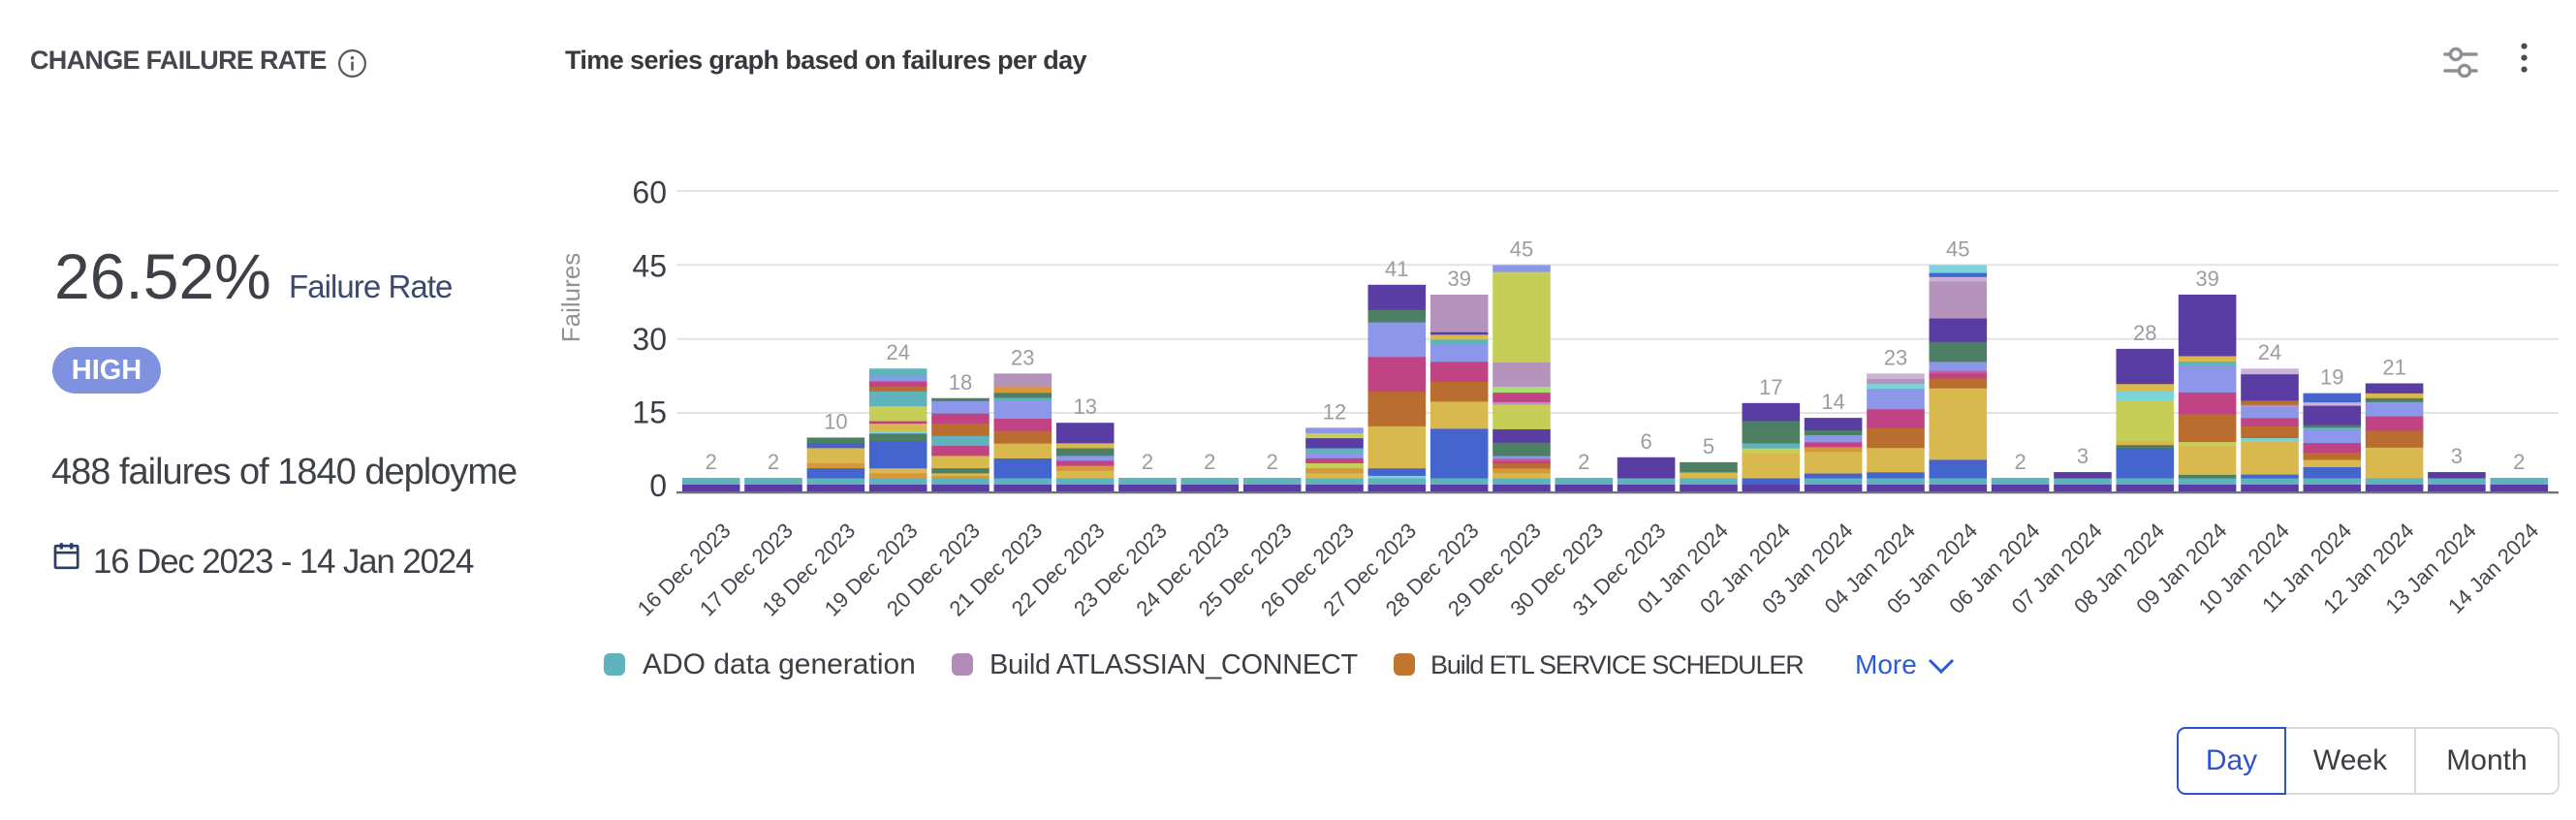 This screenshot has width=2576, height=820. Describe the element at coordinates (570, 297) in the screenshot. I see `svg-text: Failures` at that location.